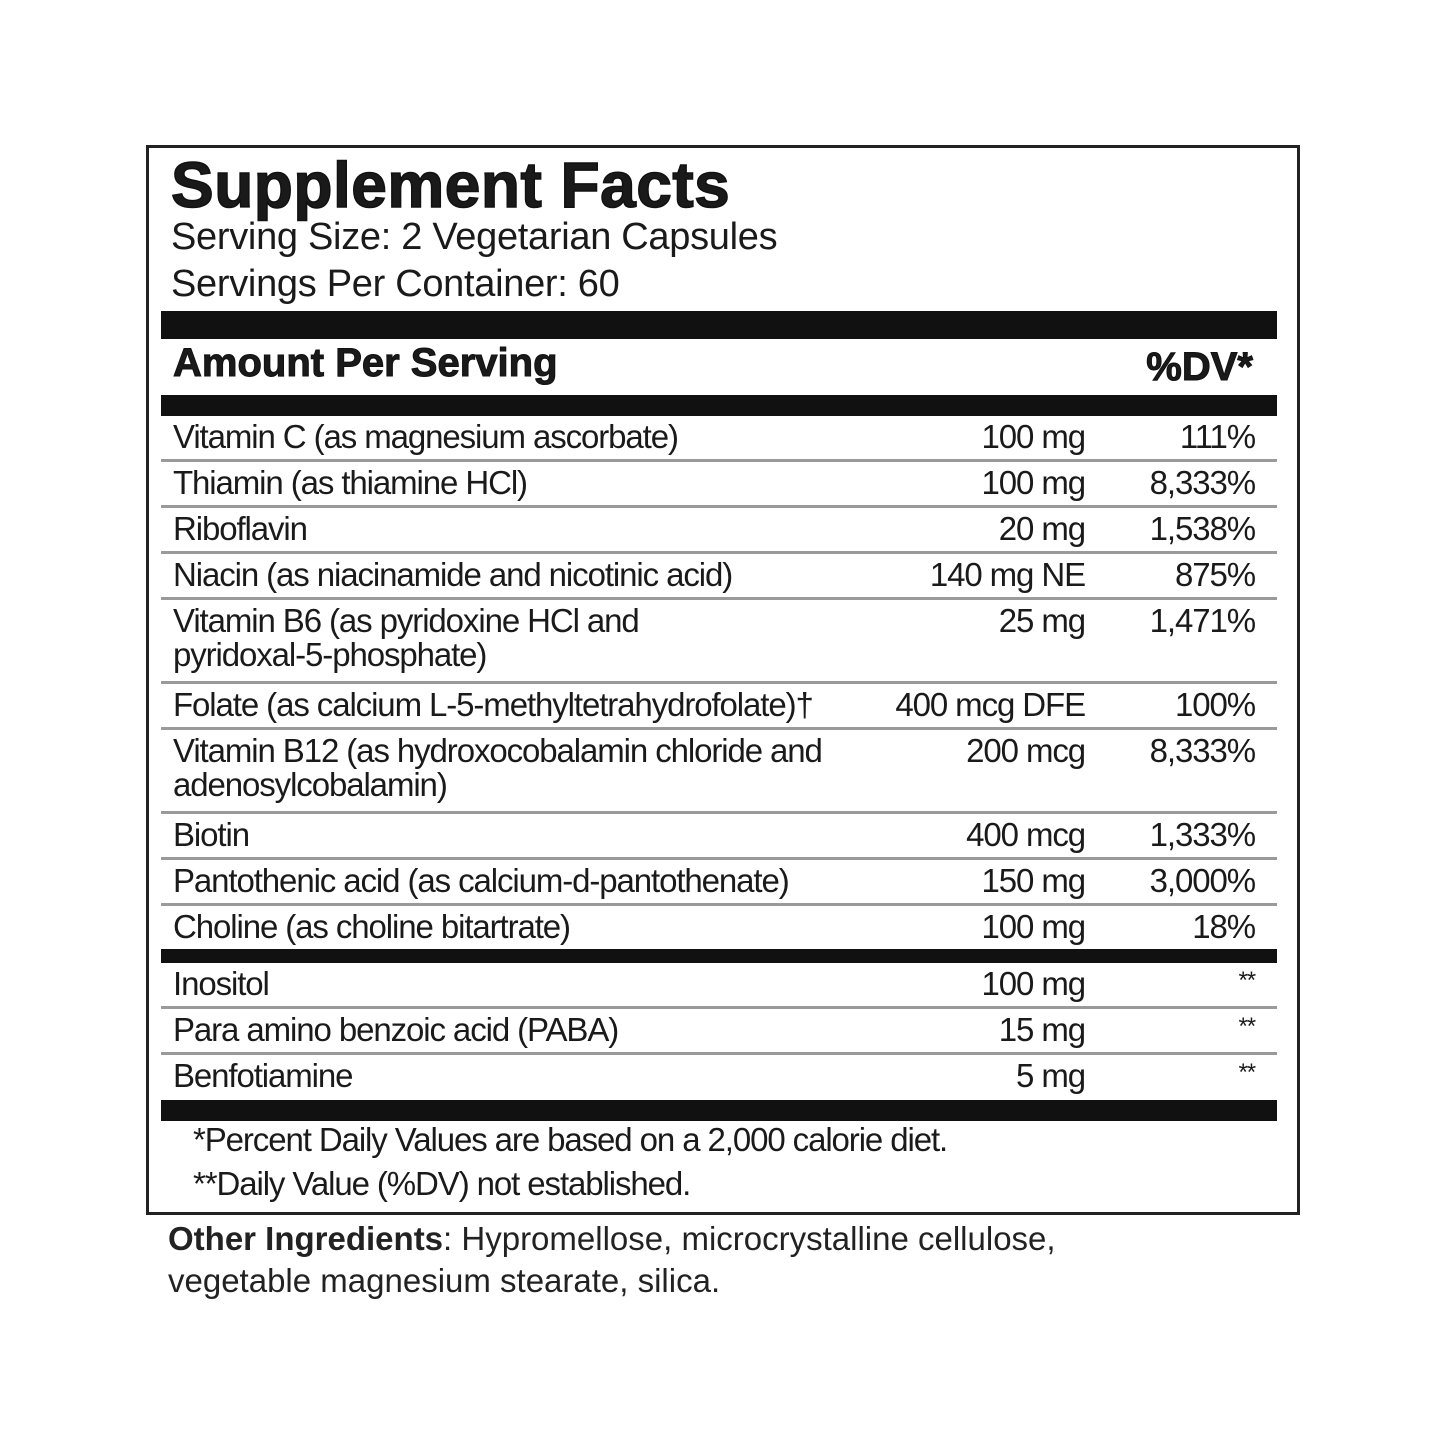 Image resolution: width=1445 pixels, height=1445 pixels. What do you see at coordinates (1051, 1075) in the screenshot?
I see `nutrient-amount: 5 mg` at bounding box center [1051, 1075].